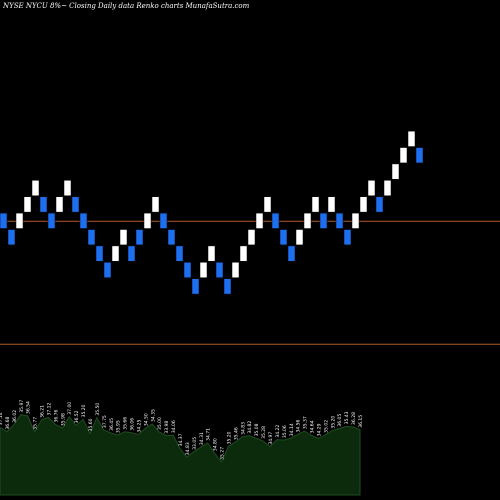 Image resolution: width=500 pixels, height=500 pixels. What do you see at coordinates (126, 423) in the screenshot?
I see `bottom-panel-label: 35.66` at bounding box center [126, 423].